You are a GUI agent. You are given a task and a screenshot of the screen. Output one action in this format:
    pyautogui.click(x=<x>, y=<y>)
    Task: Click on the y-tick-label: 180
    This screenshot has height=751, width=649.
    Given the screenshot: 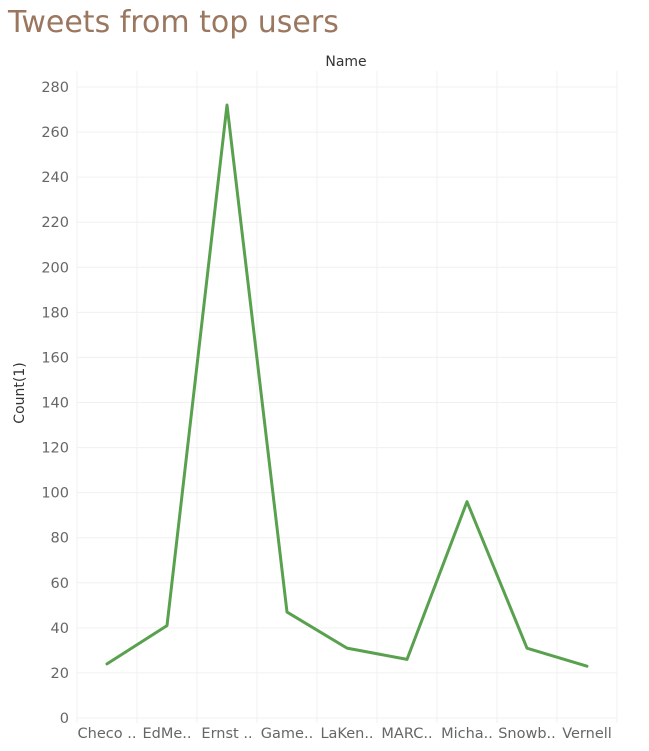 What is the action you would take?
    pyautogui.click(x=55, y=313)
    